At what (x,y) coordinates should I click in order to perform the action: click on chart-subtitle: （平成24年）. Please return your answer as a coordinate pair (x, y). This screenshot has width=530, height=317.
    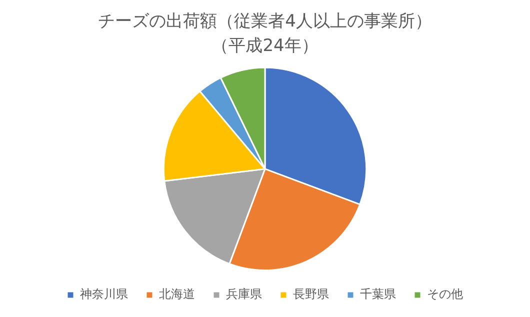
    Looking at the image, I should click on (265, 46).